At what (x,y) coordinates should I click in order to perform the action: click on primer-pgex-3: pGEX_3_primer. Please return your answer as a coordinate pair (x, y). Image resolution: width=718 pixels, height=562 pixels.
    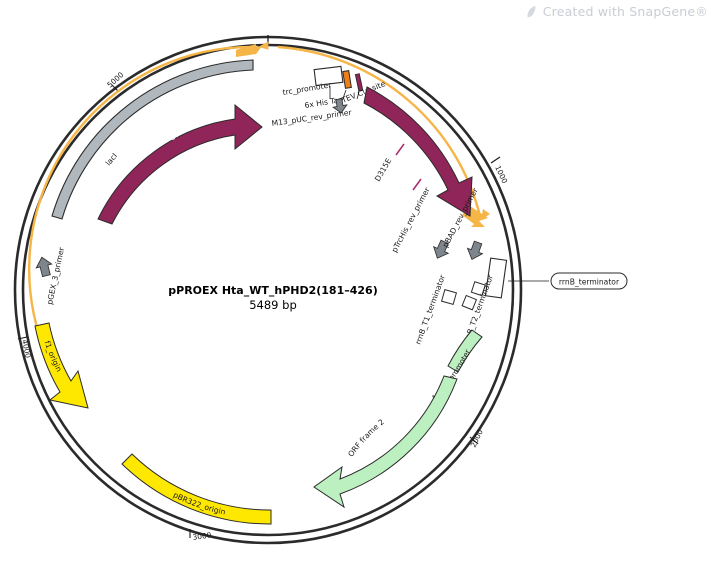
    Looking at the image, I should click on (50, 276).